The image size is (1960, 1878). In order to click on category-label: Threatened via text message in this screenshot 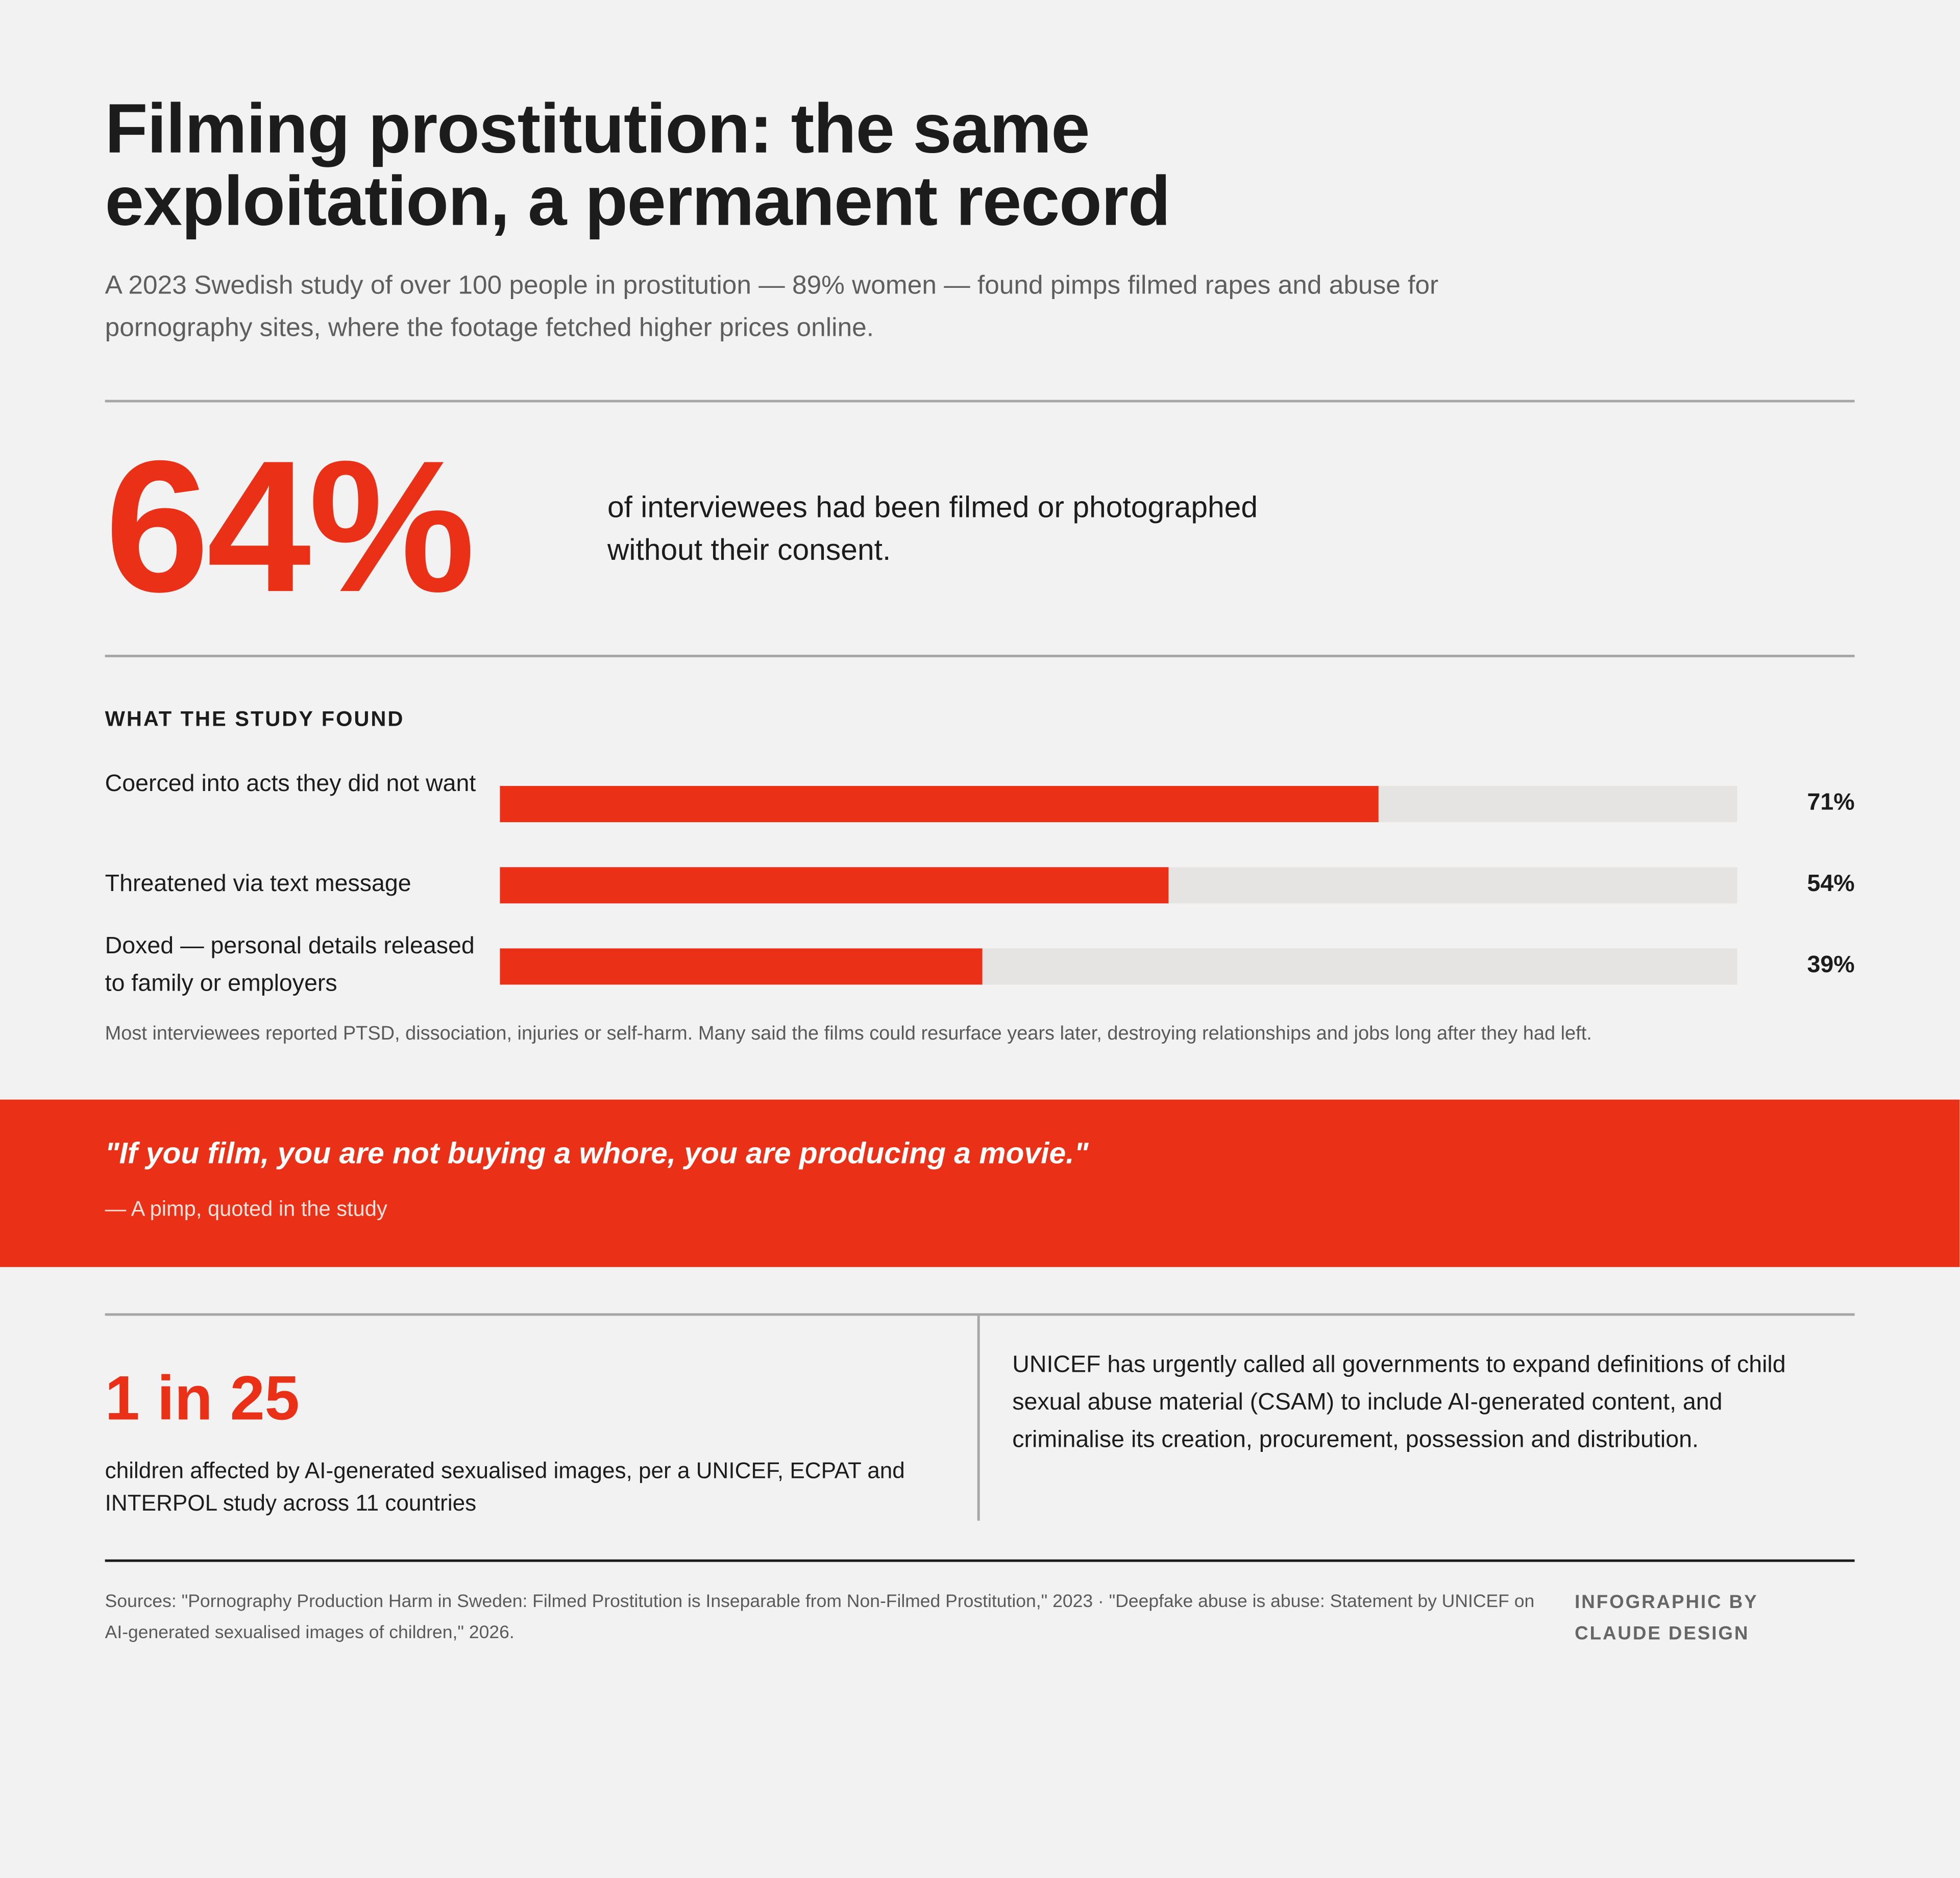, I will do `click(258, 884)`.